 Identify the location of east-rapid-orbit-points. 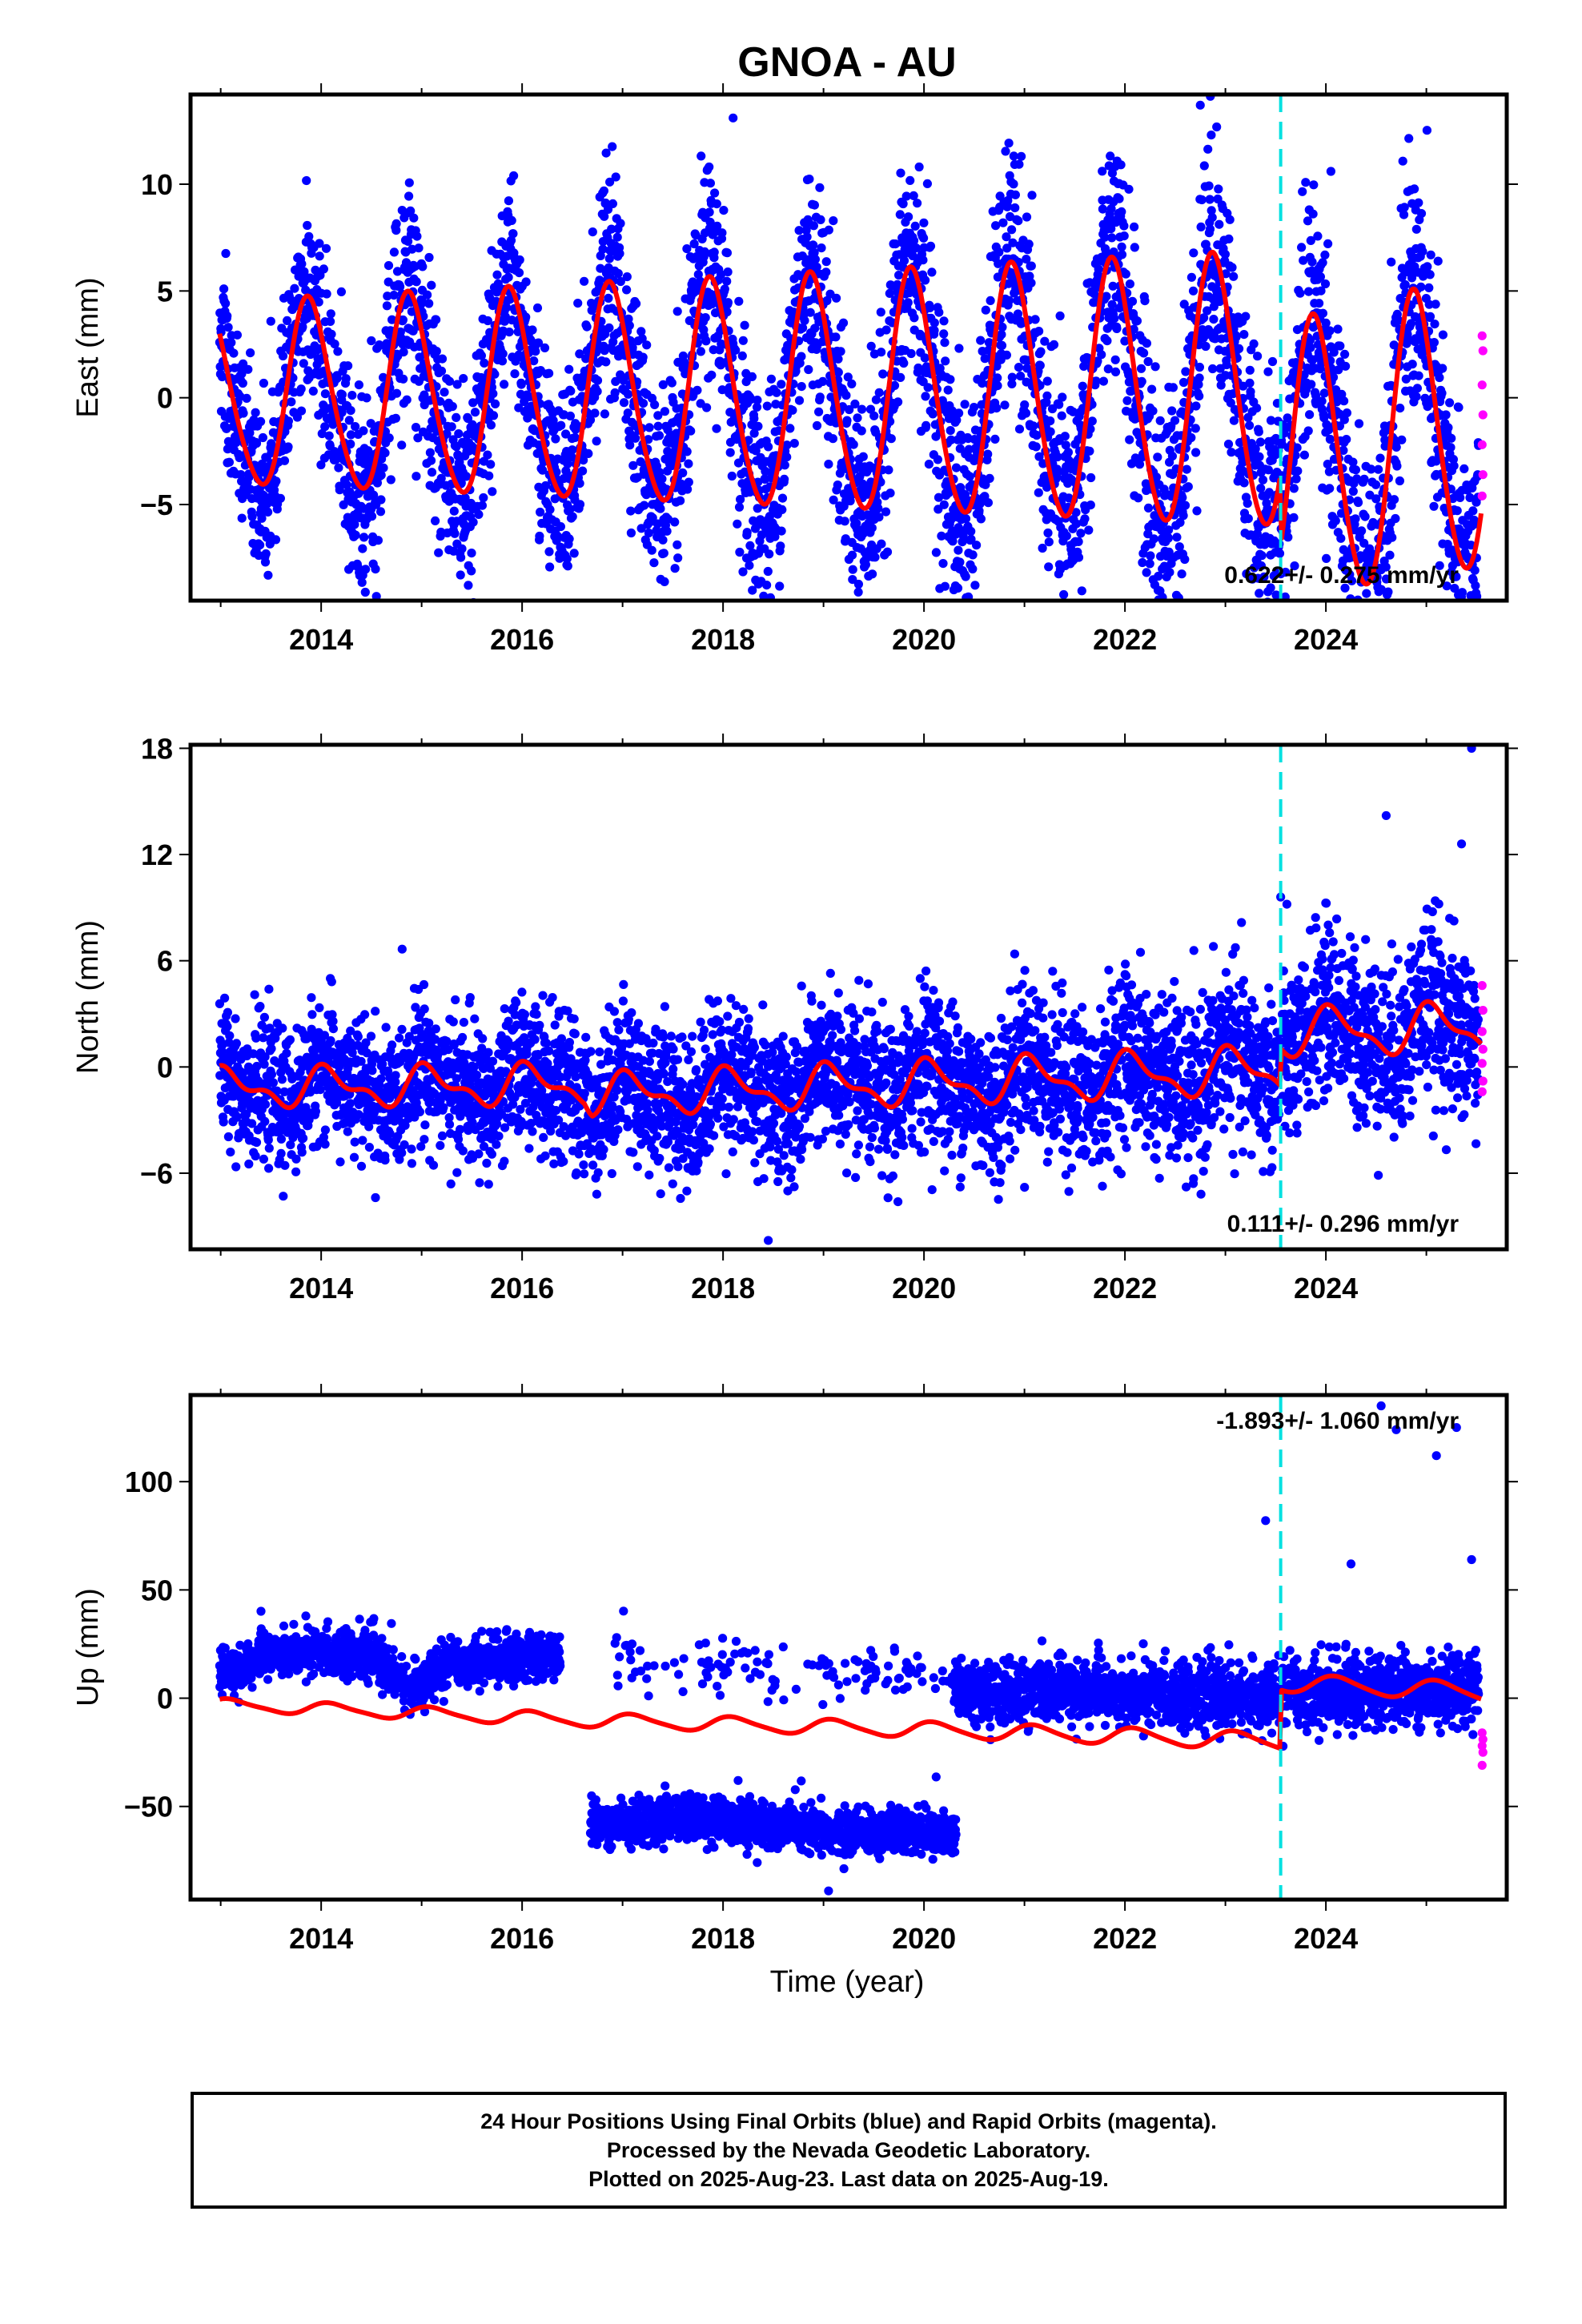
(1483, 416).